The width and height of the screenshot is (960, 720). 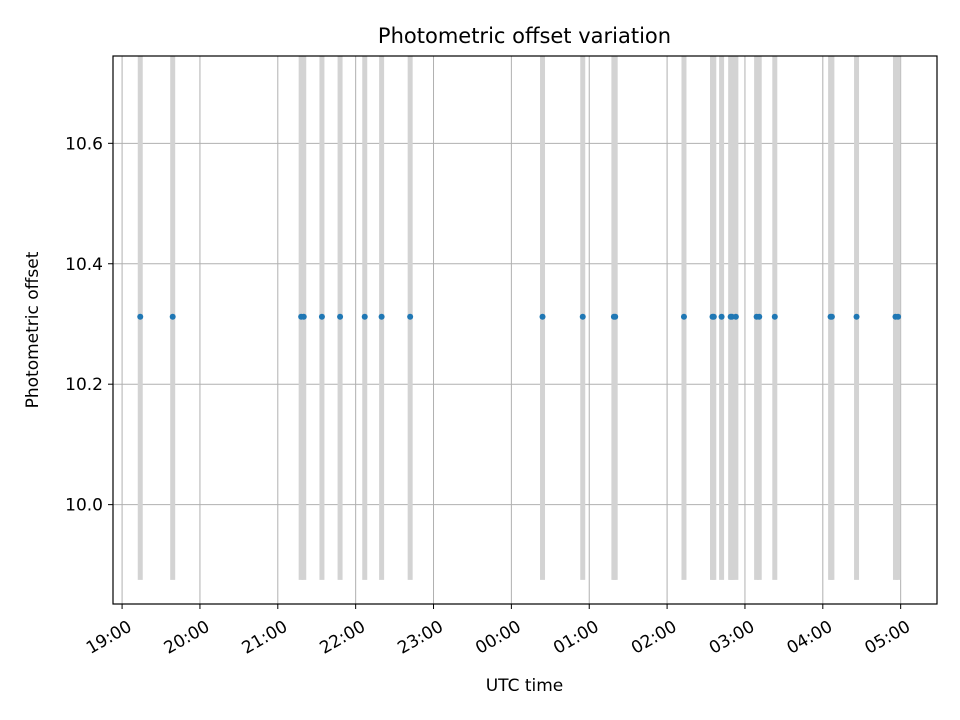 I want to click on y-tick-label: 10.0, so click(x=84, y=506).